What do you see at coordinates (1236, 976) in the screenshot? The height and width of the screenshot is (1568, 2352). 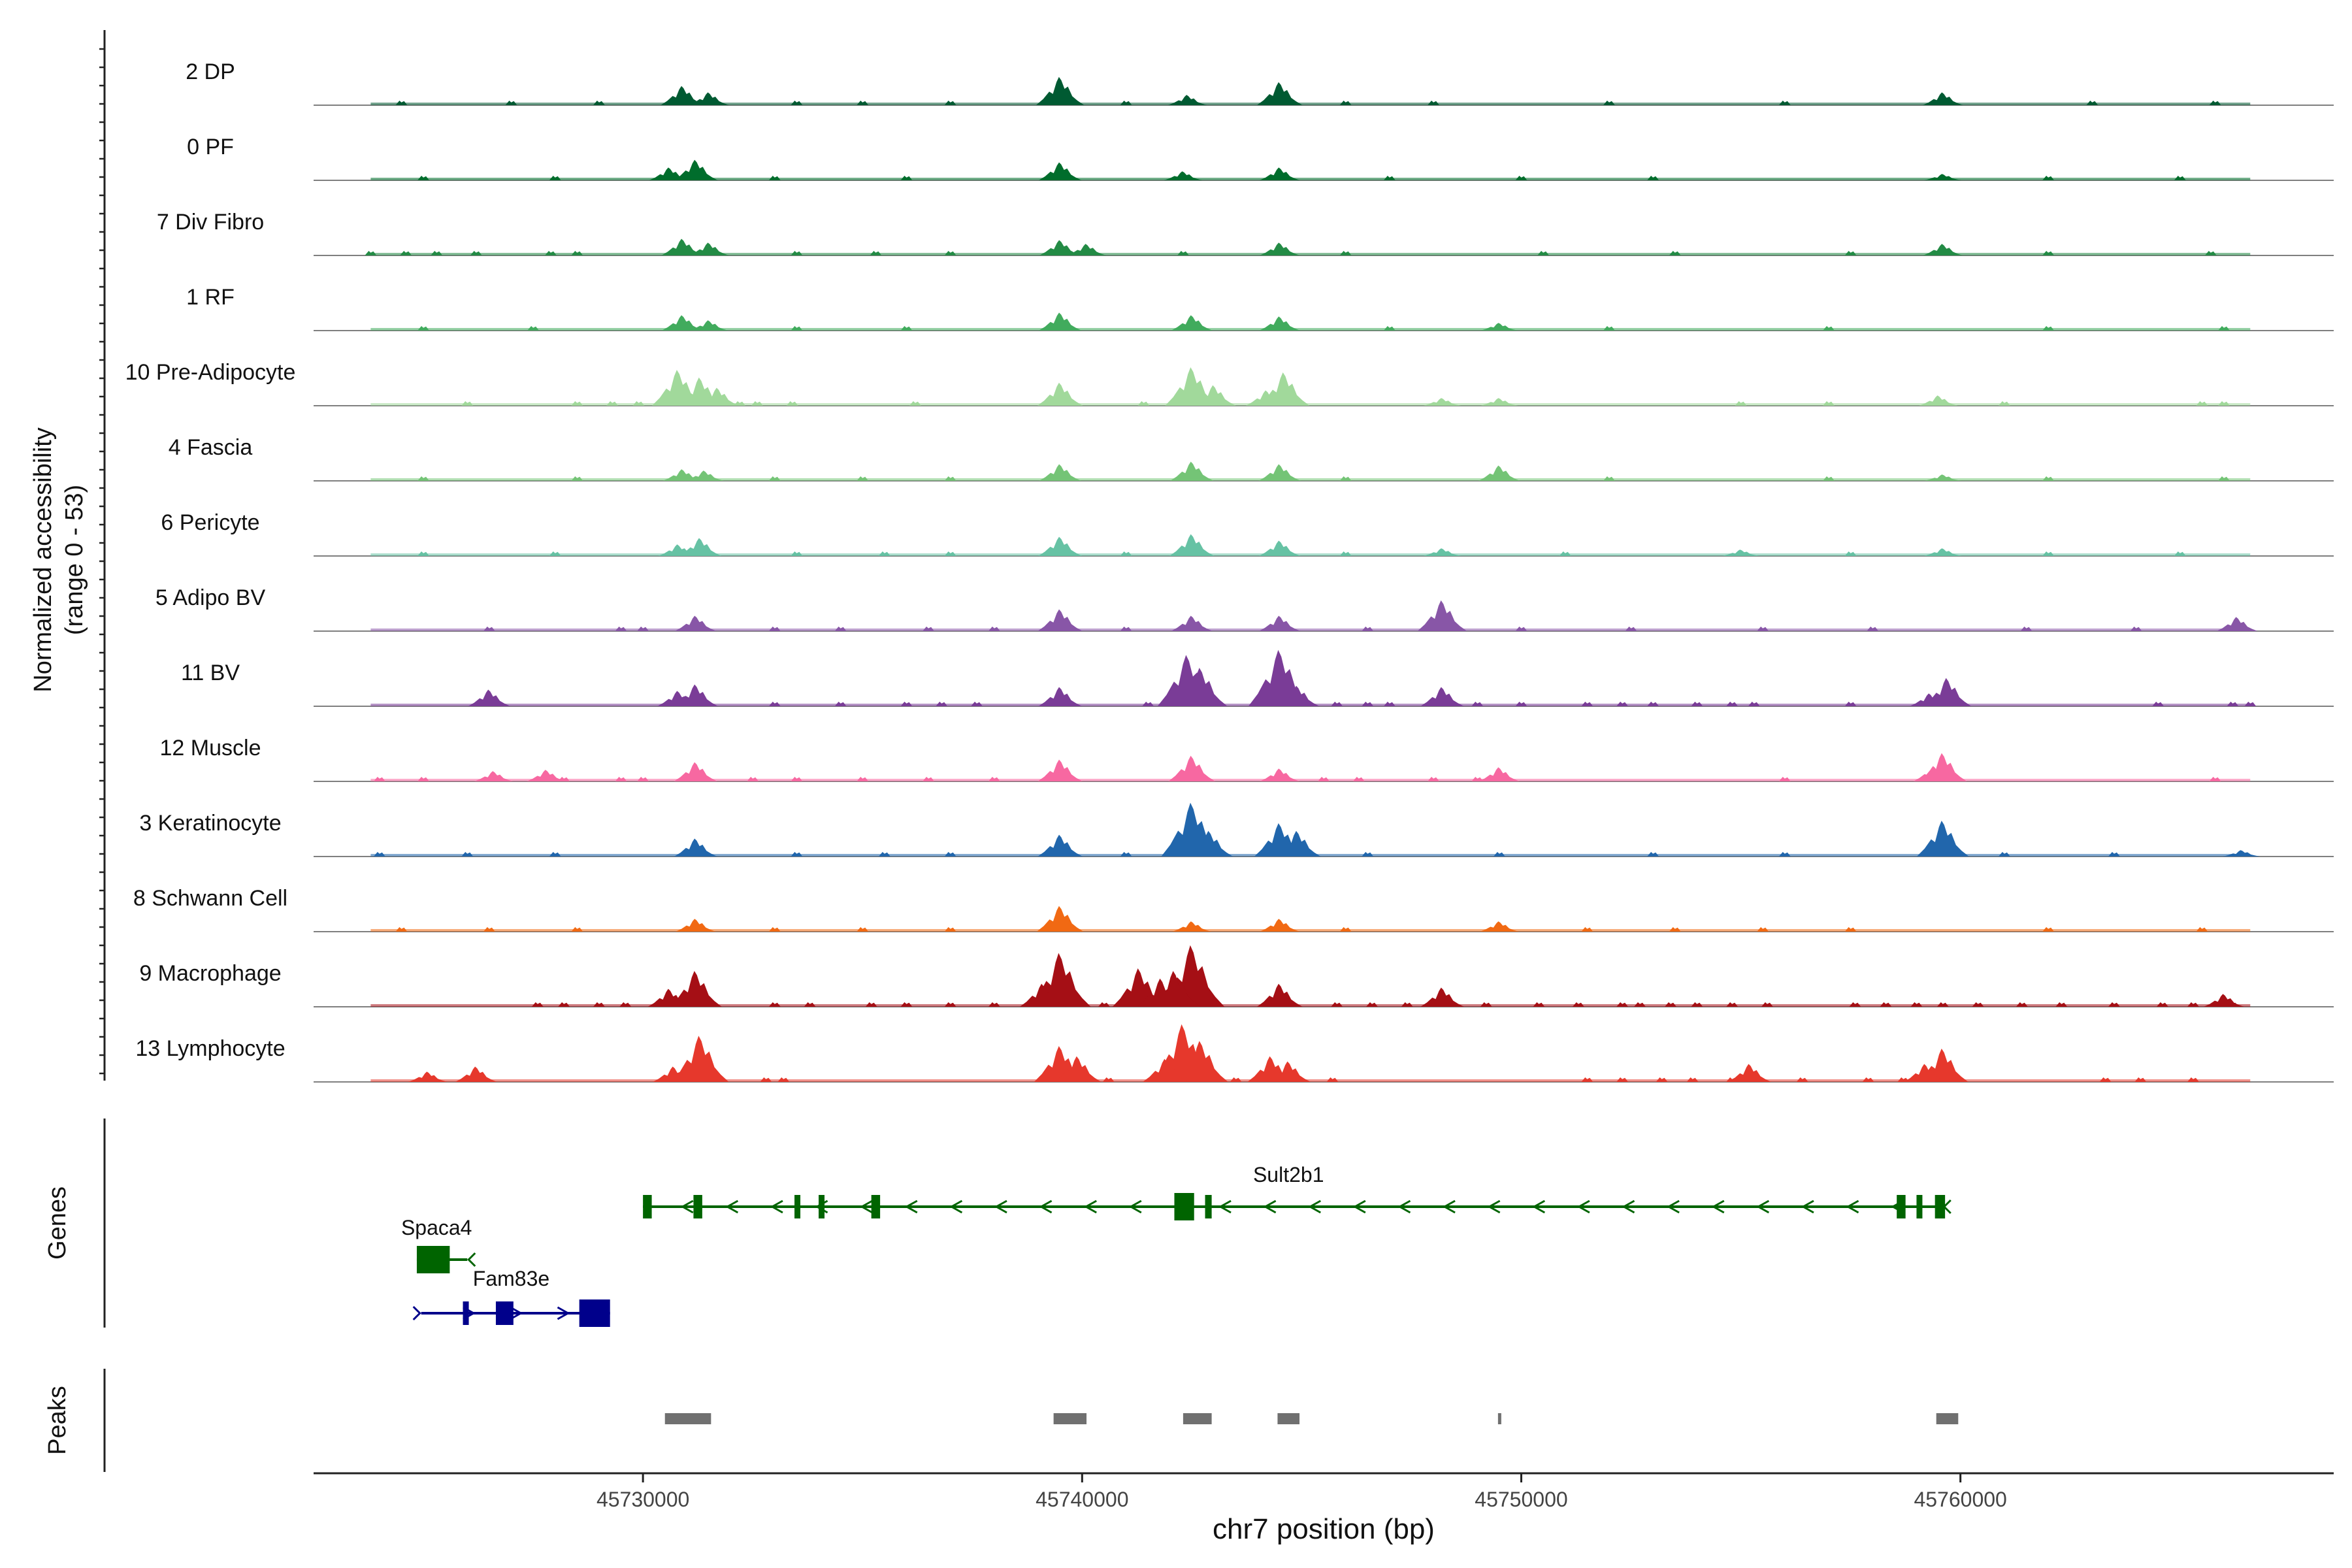 I see `track-13: 9 Macrophage` at bounding box center [1236, 976].